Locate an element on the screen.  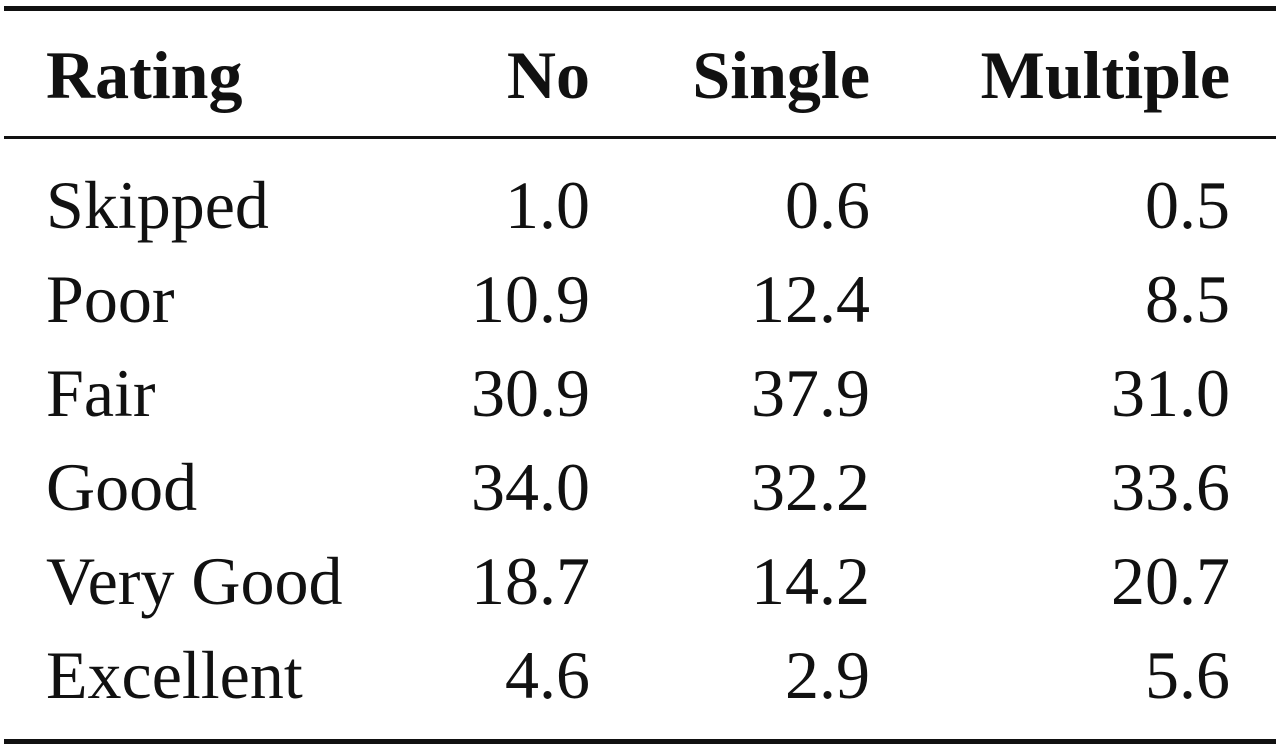
cell-single: 0.6 is located at coordinates (827, 205).